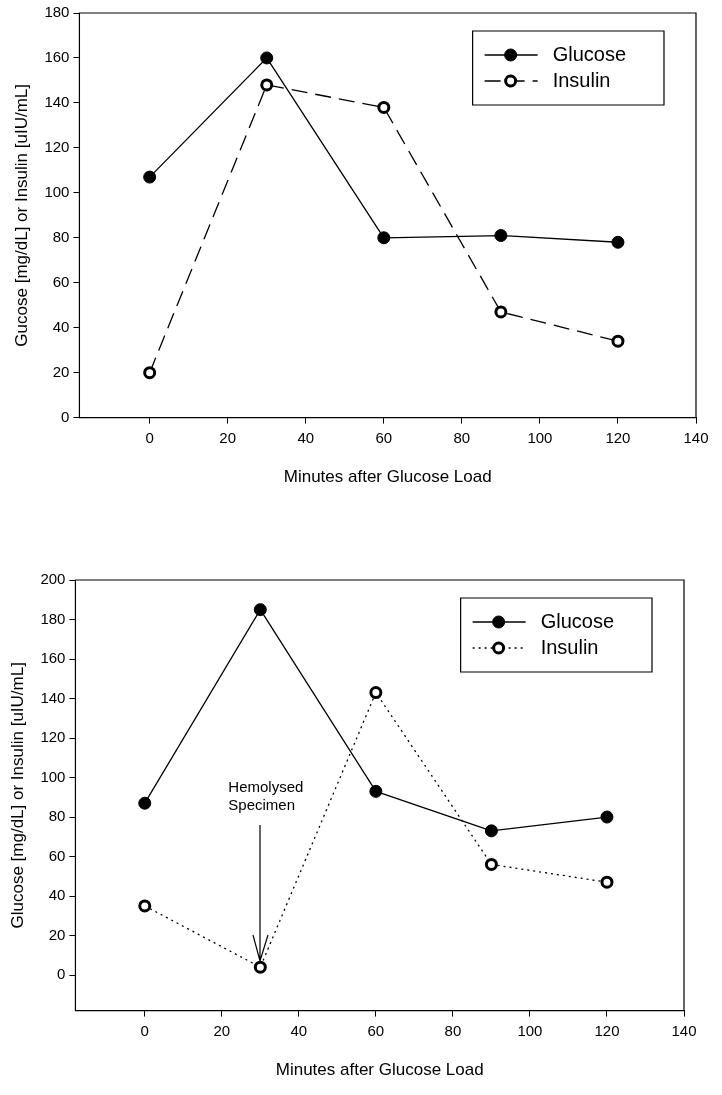  I want to click on annotation: Hemolysed Specimen, so click(266, 796).